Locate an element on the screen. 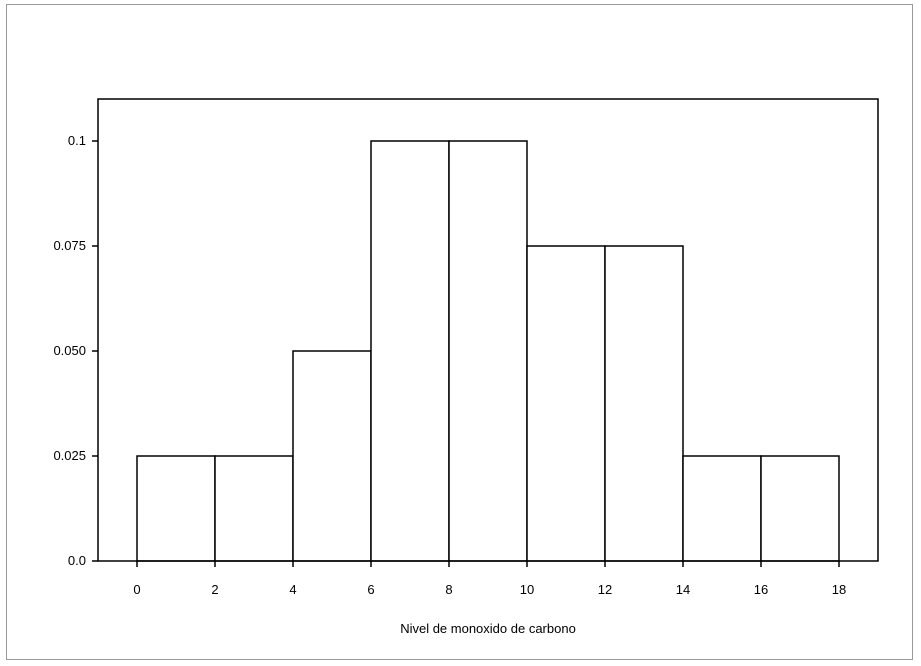 Image resolution: width=921 pixels, height=666 pixels. y-tick-label: 0.0 is located at coordinates (77, 560).